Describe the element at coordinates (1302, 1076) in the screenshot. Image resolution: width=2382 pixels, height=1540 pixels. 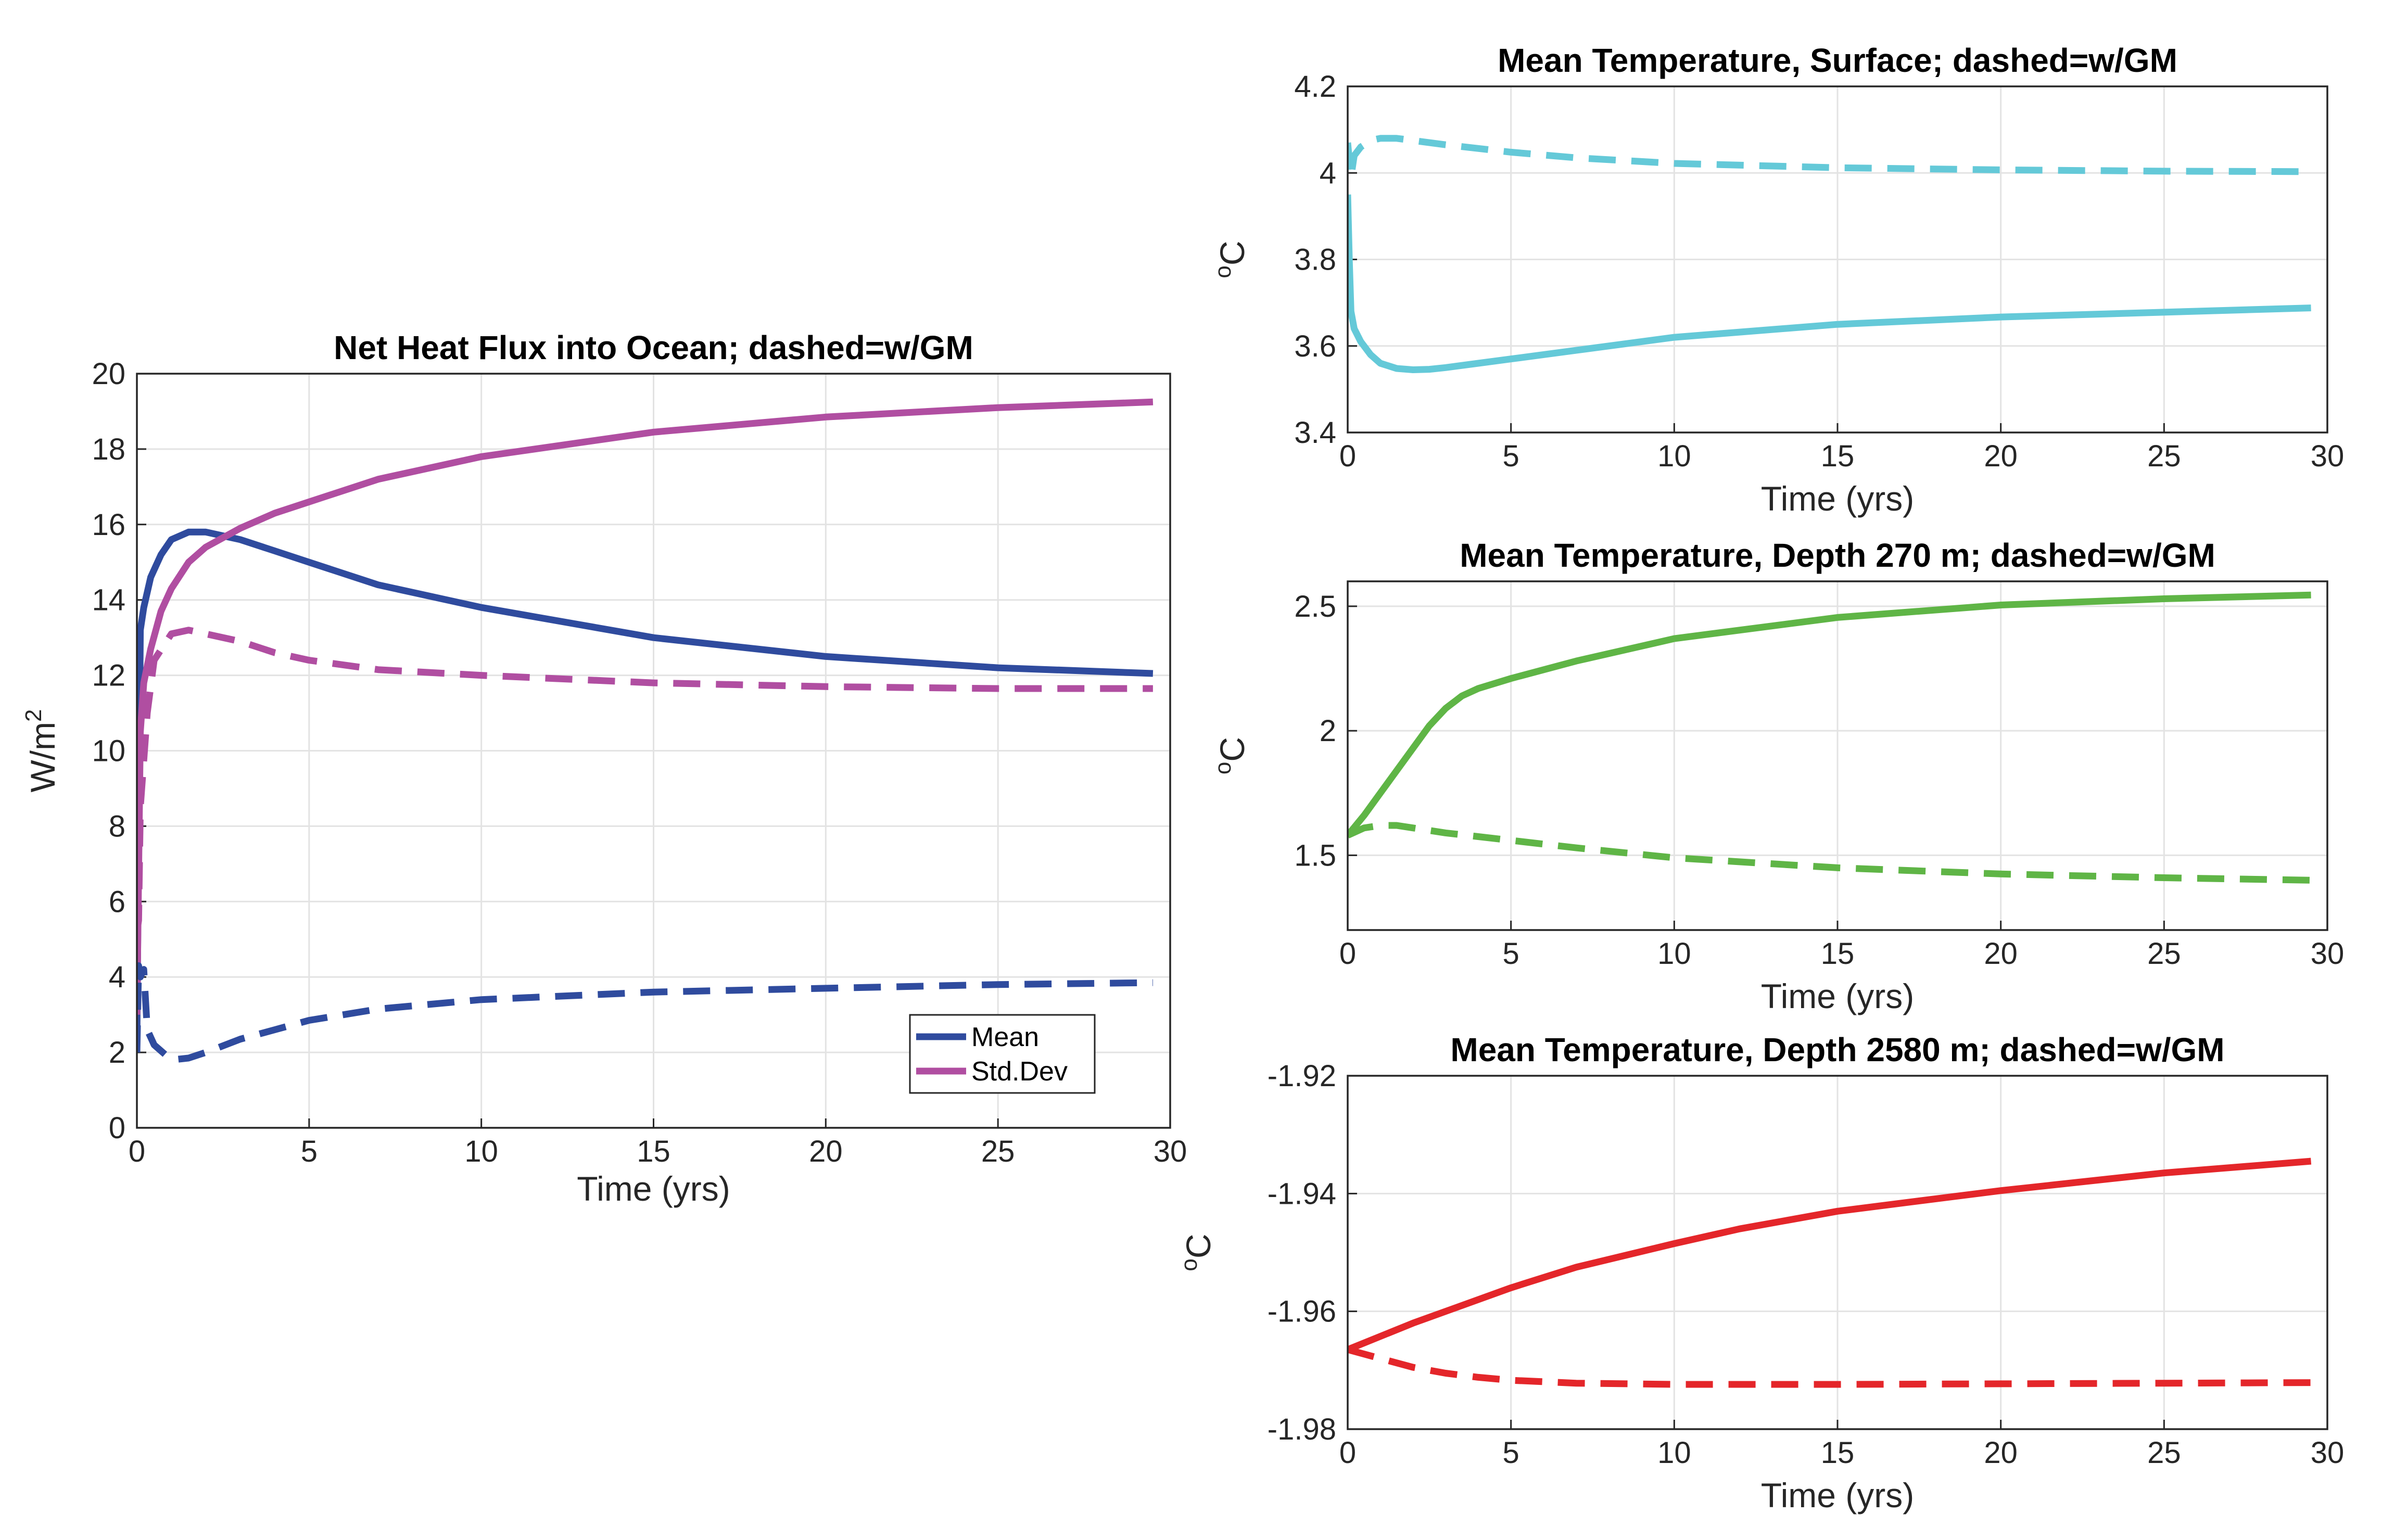
I see `y-tick-label: -1.92` at that location.